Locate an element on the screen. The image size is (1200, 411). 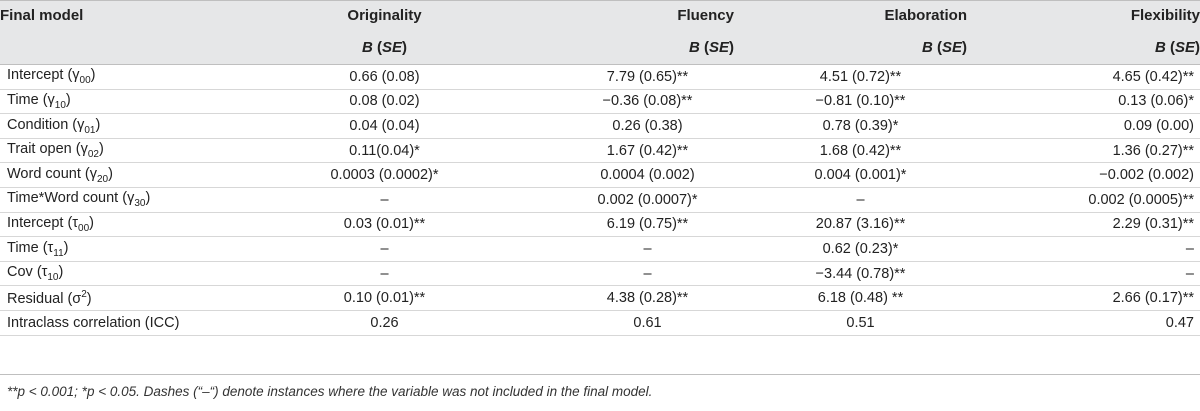
cell-originality: 0.66 (0.08) is located at coordinates (384, 77).